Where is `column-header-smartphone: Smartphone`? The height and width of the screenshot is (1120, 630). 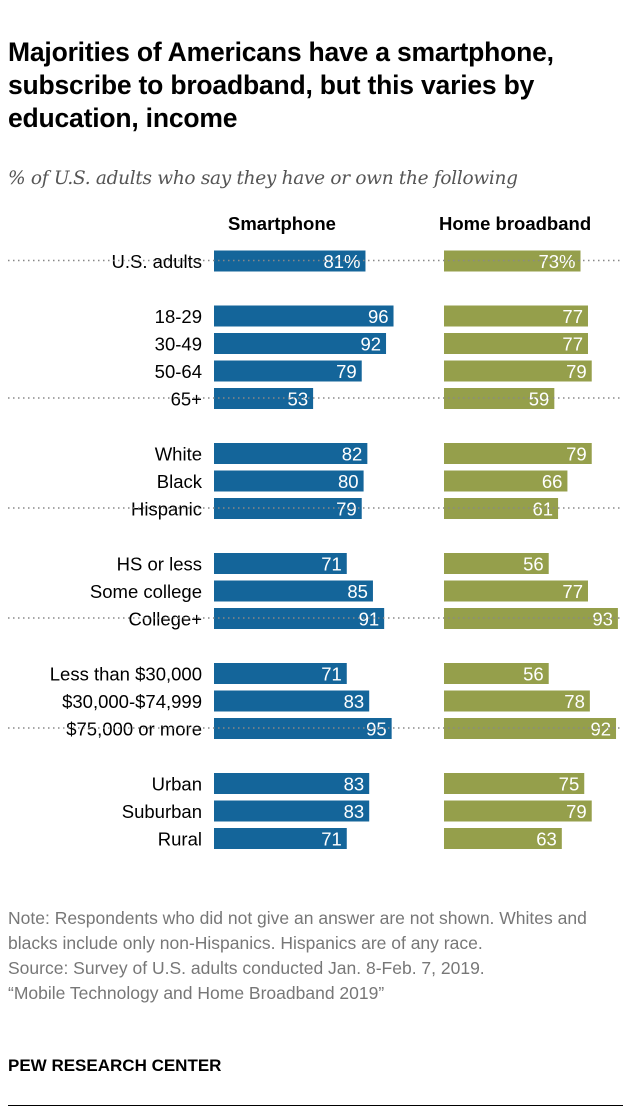
column-header-smartphone: Smartphone is located at coordinates (282, 223).